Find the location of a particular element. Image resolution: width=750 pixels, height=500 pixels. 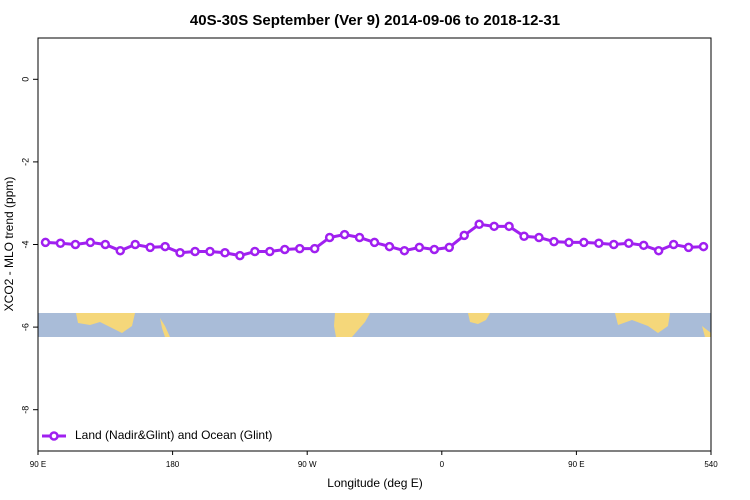

x-tick-label: 180 is located at coordinates (173, 464).